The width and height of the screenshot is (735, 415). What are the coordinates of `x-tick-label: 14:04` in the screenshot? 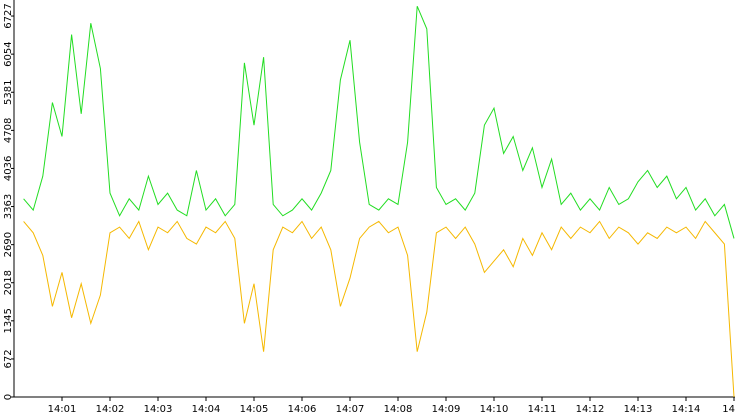 It's located at (206, 409).